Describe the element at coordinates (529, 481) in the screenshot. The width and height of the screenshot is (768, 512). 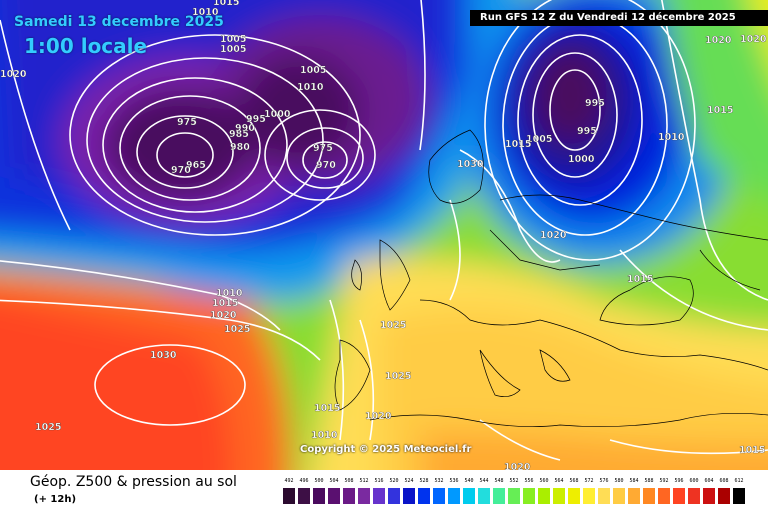
I see `scale-tick-label: 556` at that location.